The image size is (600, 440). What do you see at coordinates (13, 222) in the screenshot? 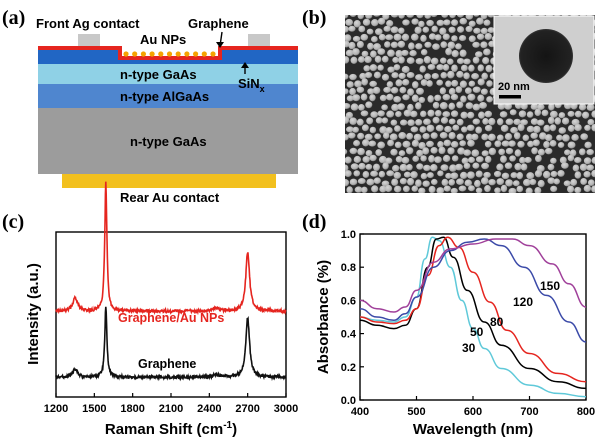
I see `panel-label-c: (c)` at bounding box center [13, 222].